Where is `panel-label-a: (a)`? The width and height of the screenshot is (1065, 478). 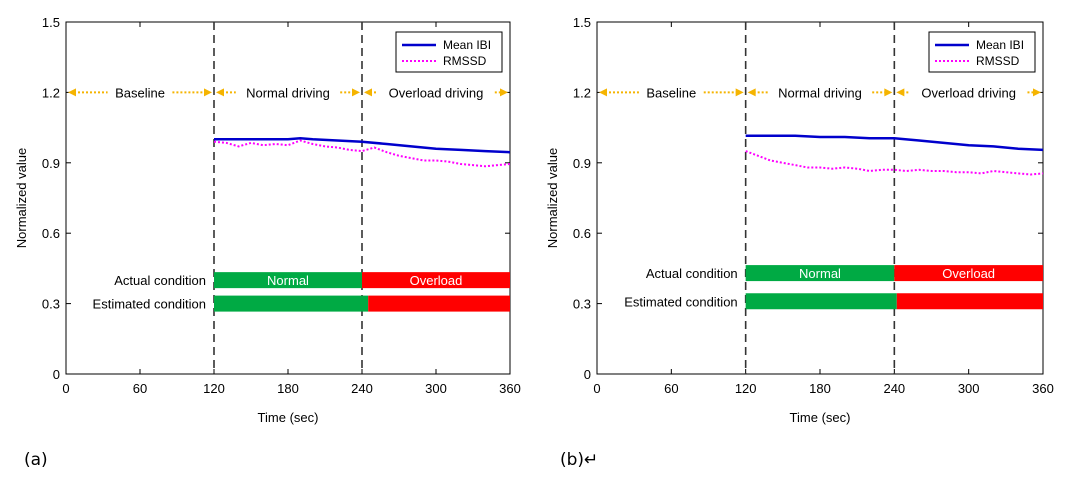
panel-label-a: (a) is located at coordinates (36, 460).